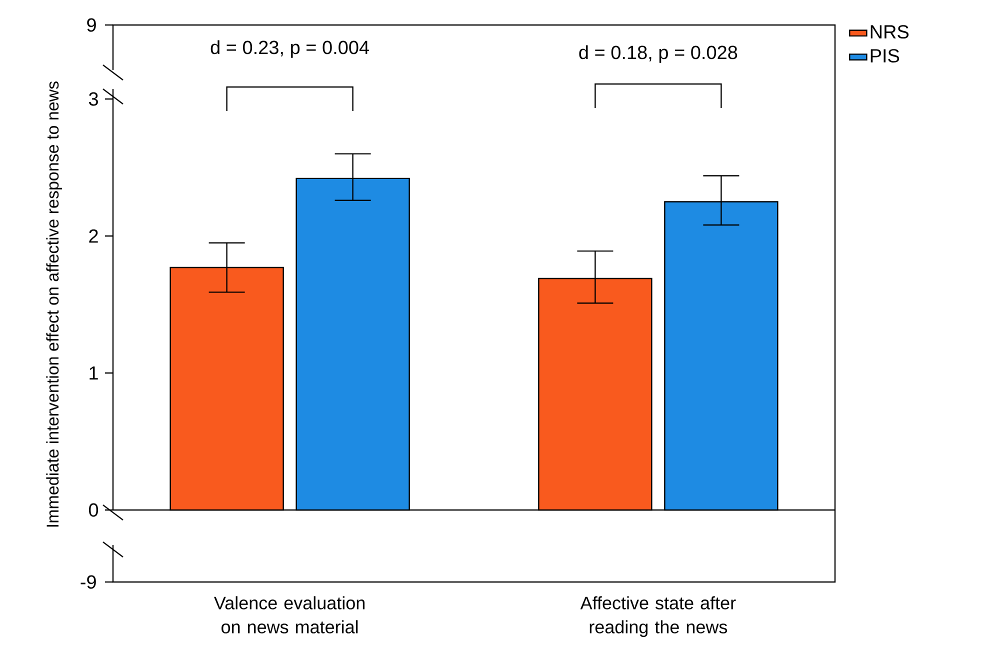 Image resolution: width=987 pixels, height=658 pixels. What do you see at coordinates (93, 99) in the screenshot?
I see `y-tick-label: 3` at bounding box center [93, 99].